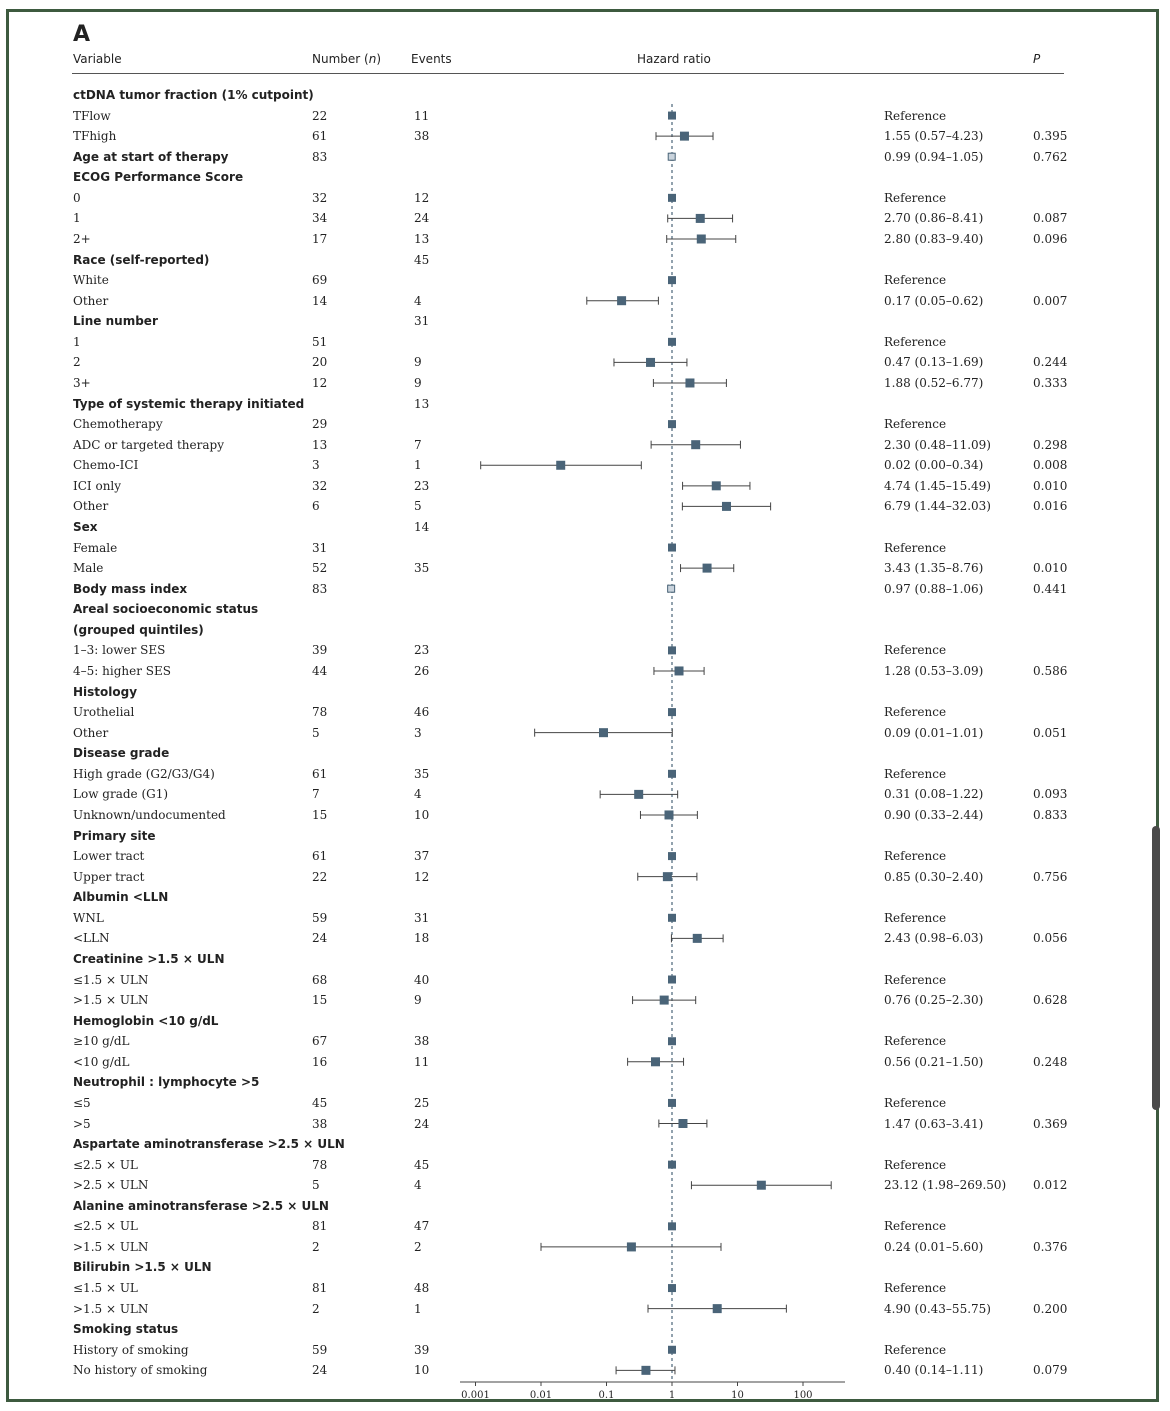 This screenshot has width=1170, height=1411. Describe the element at coordinates (934, 382) in the screenshot. I see `hazard-ratio-text: 1.88 (0.52–6.77)` at that location.